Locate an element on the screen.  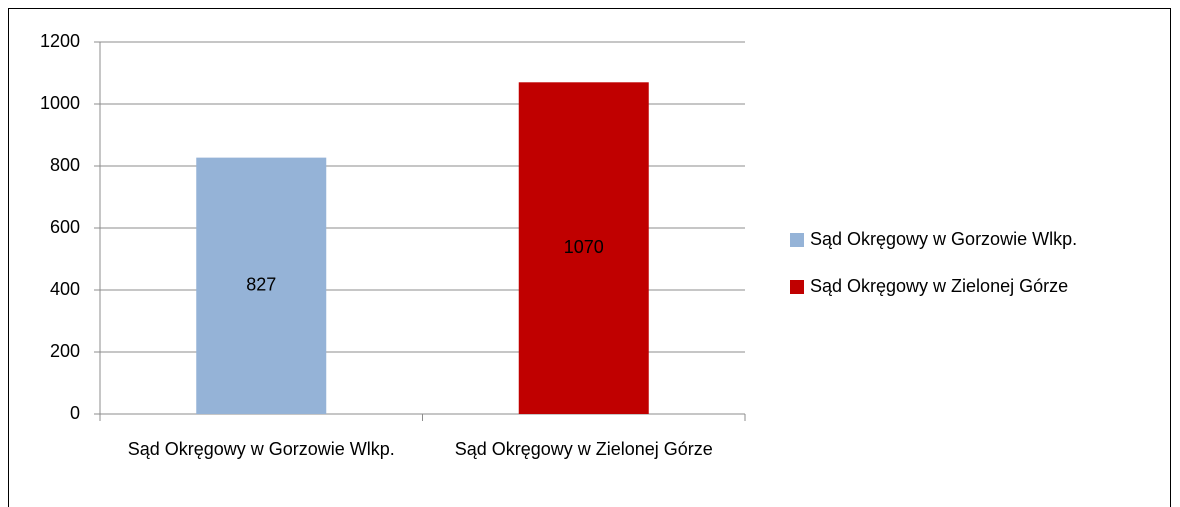
y-tick-label: 800 is located at coordinates (65, 165).